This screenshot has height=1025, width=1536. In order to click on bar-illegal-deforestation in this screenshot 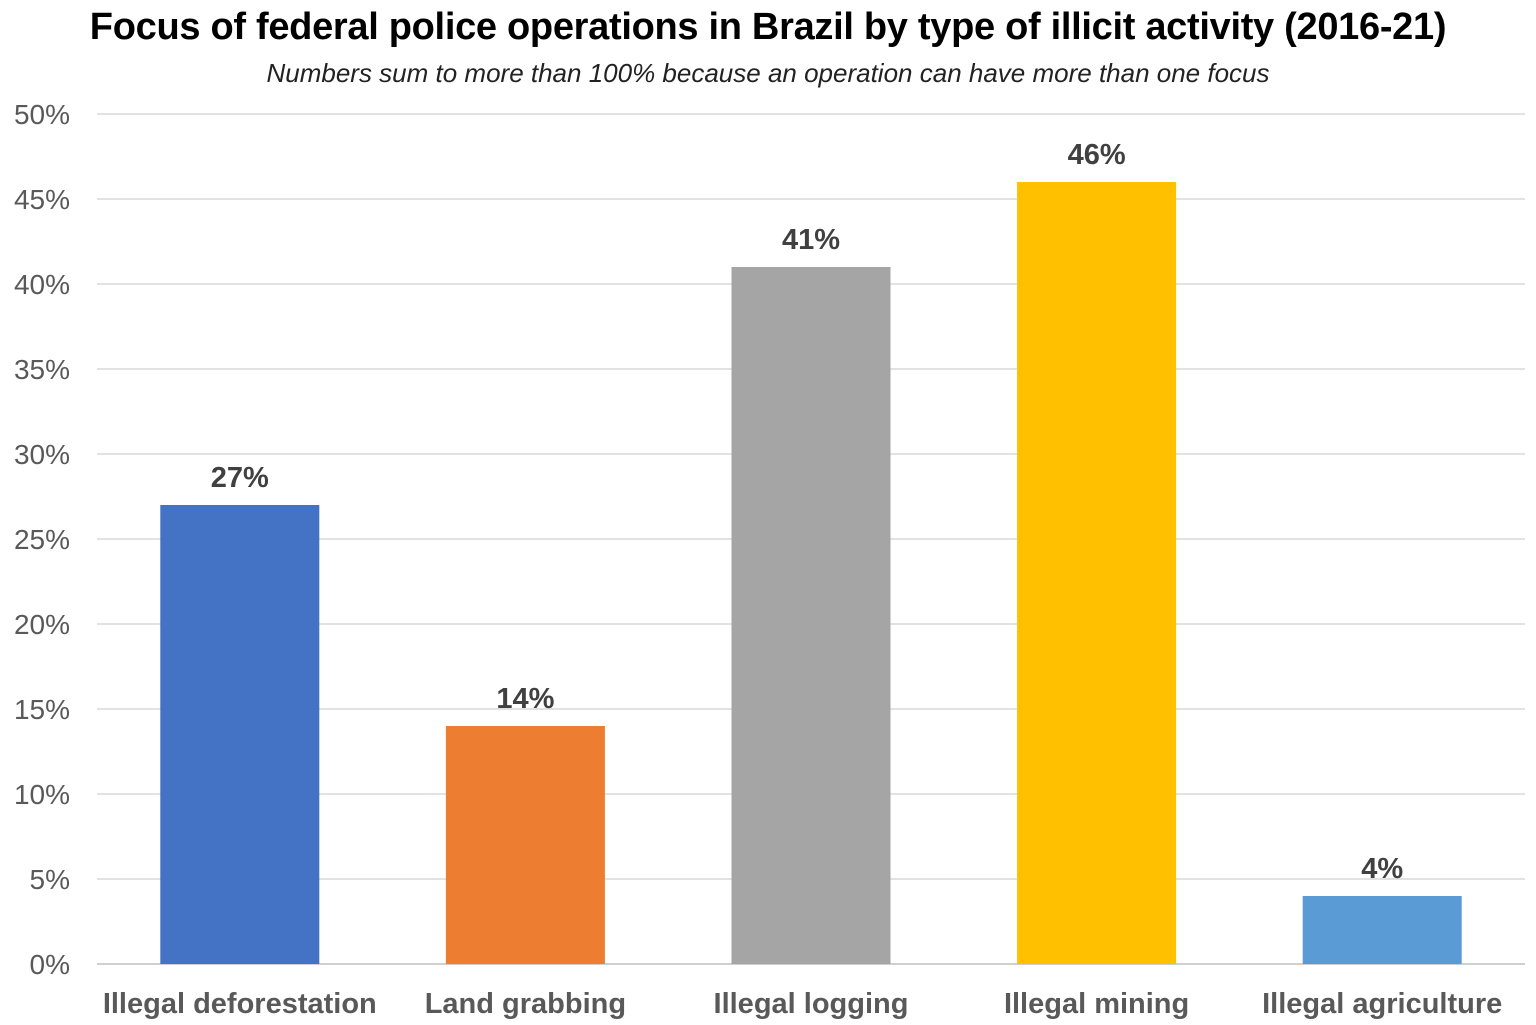, I will do `click(240, 734)`.